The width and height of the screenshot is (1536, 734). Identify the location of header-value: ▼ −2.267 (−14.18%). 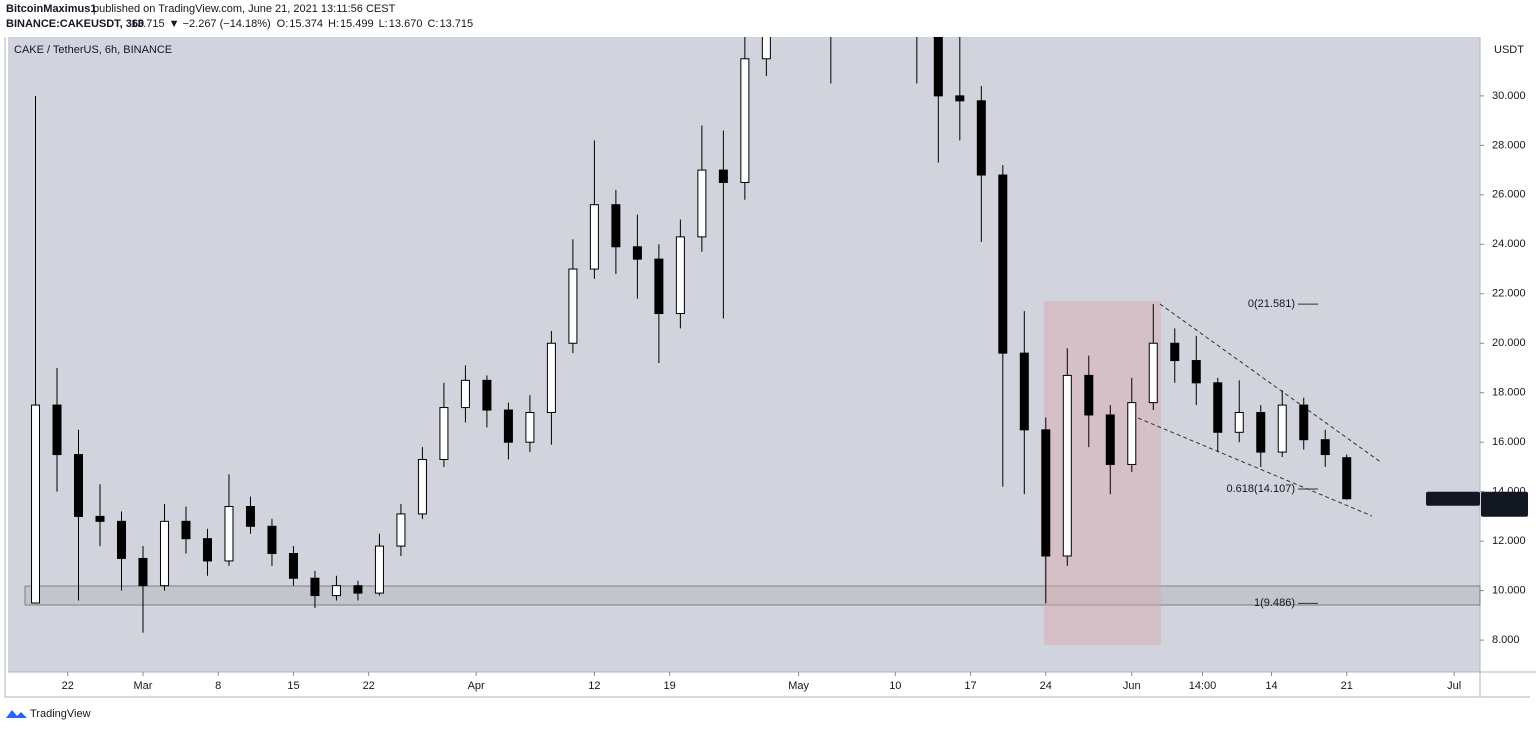
(220, 24).